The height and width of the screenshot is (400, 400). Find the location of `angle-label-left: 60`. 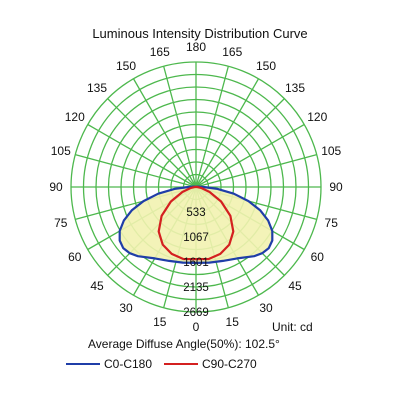

angle-label-left: 60 is located at coordinates (75, 257).